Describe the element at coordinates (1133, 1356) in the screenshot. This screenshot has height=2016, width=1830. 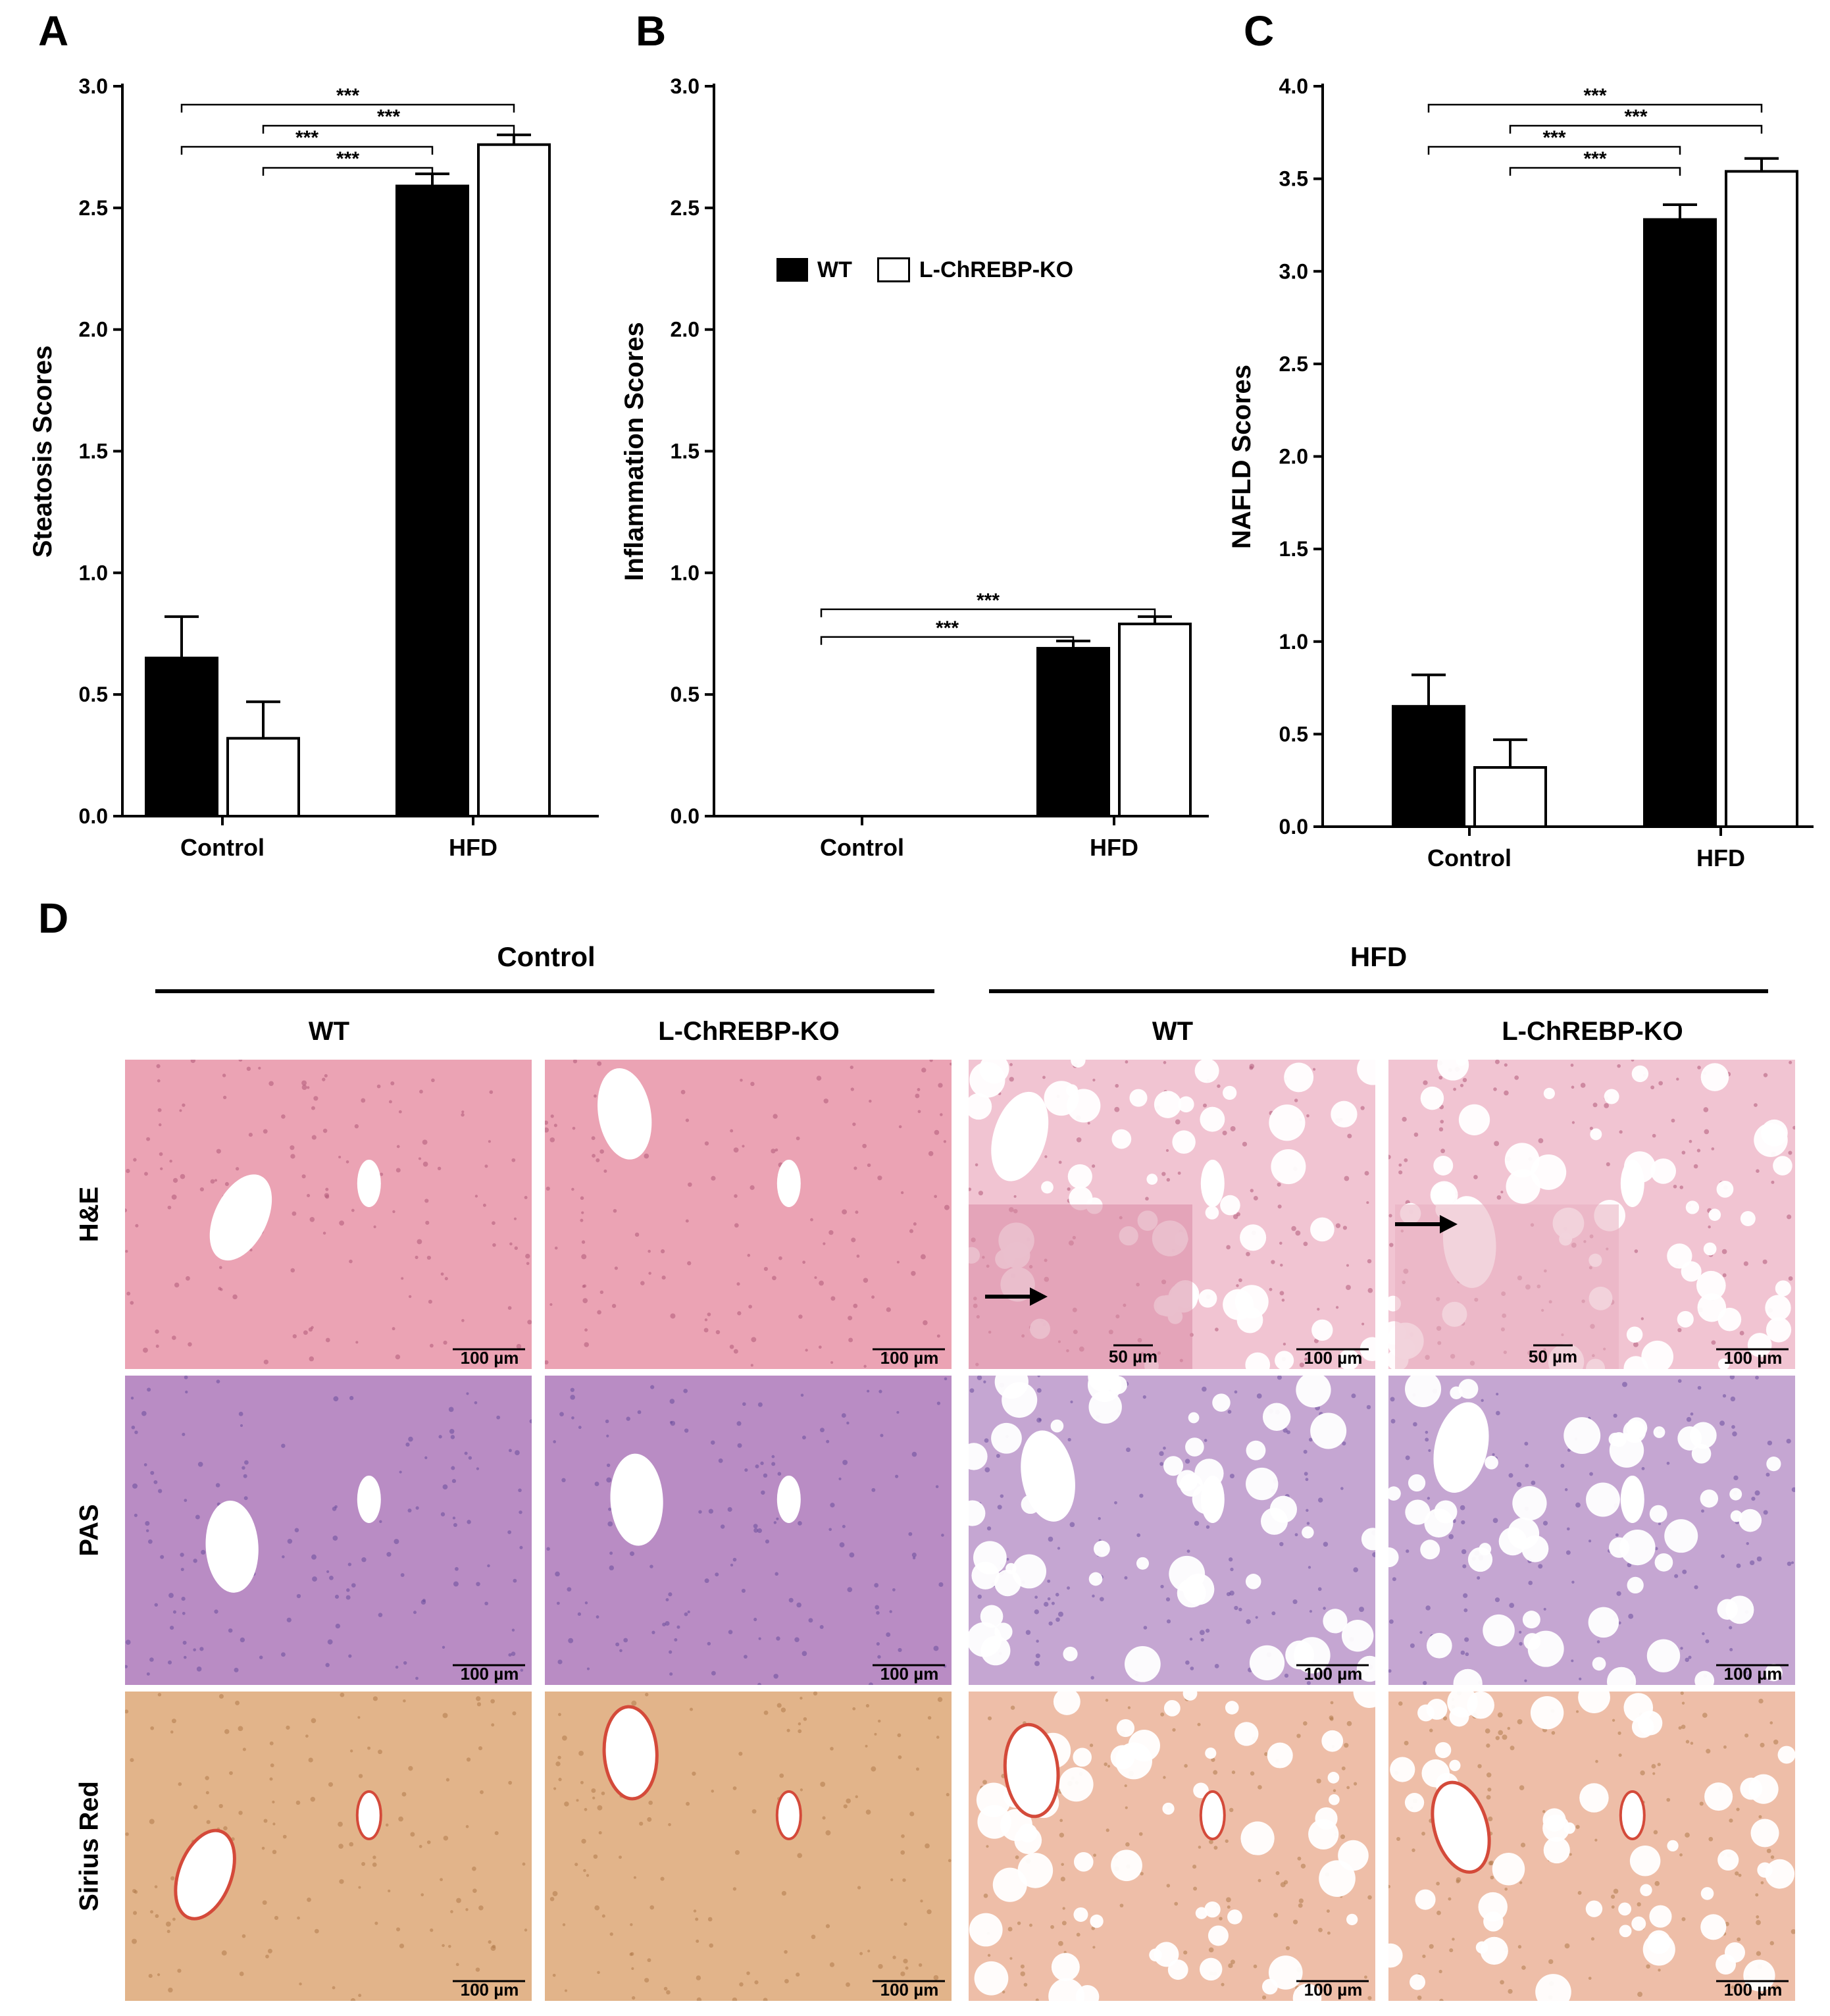
I see `scale-bar-label-50: 50 µm` at that location.